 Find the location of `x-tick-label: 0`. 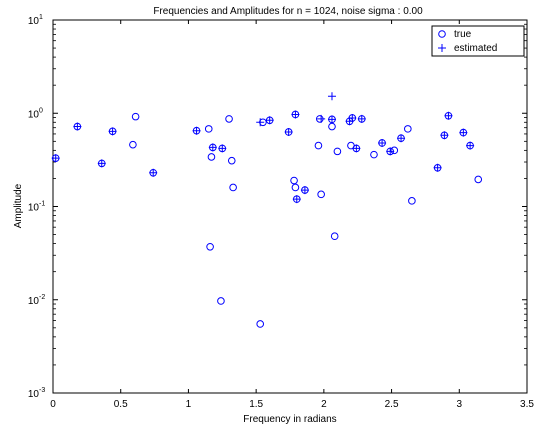

x-tick-label: 0 is located at coordinates (53, 404).